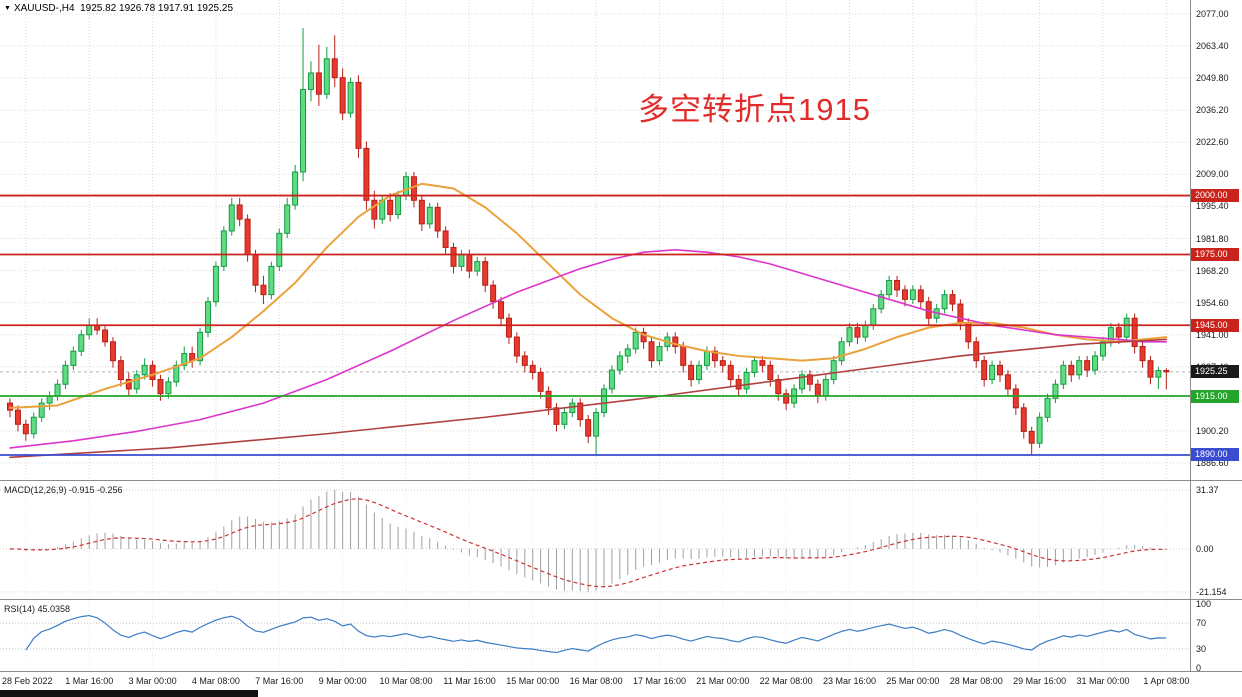 This screenshot has width=1242, height=697. What do you see at coordinates (44, 8) in the screenshot?
I see `symbol-label: XAUUSD-,H4` at bounding box center [44, 8].